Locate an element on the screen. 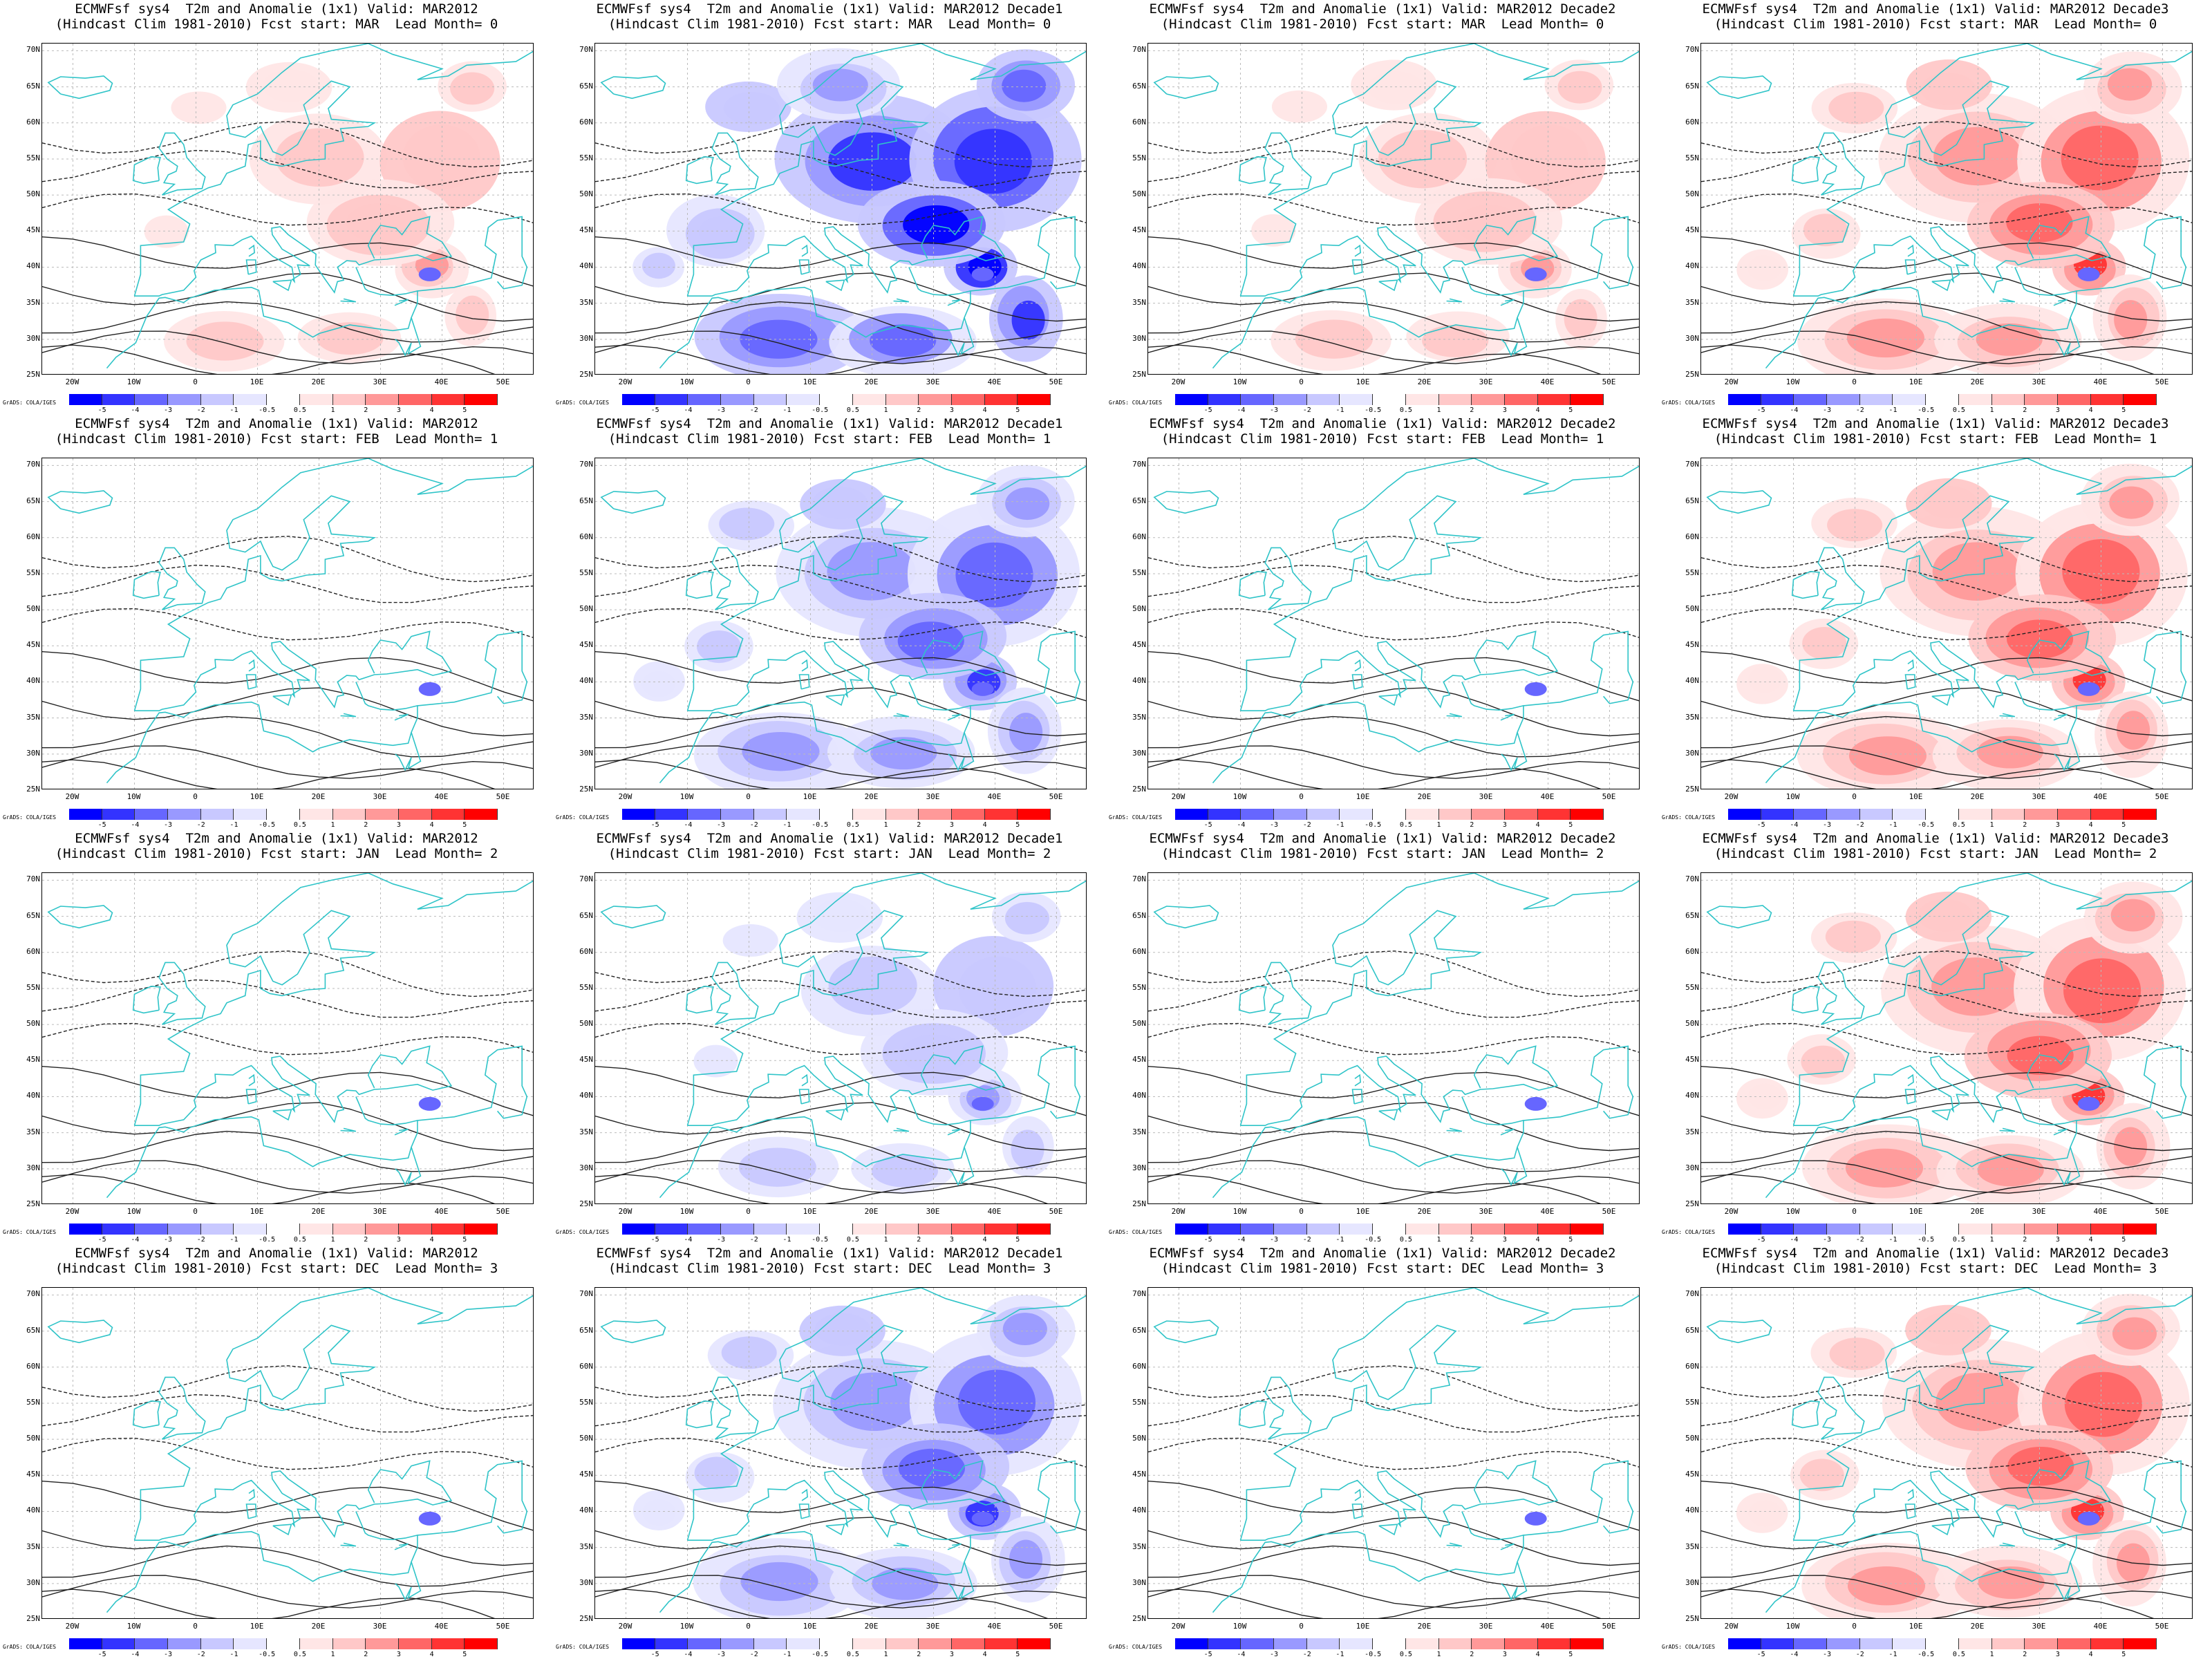  lat-tick-label: 40N is located at coordinates (1139, 681).